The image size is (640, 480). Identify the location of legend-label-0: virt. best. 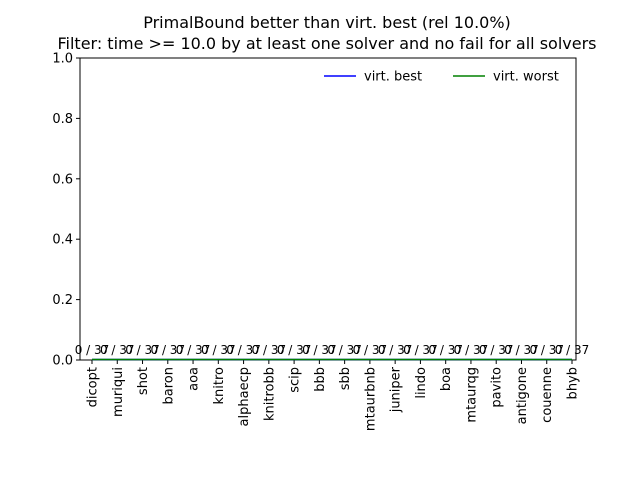
(393, 77).